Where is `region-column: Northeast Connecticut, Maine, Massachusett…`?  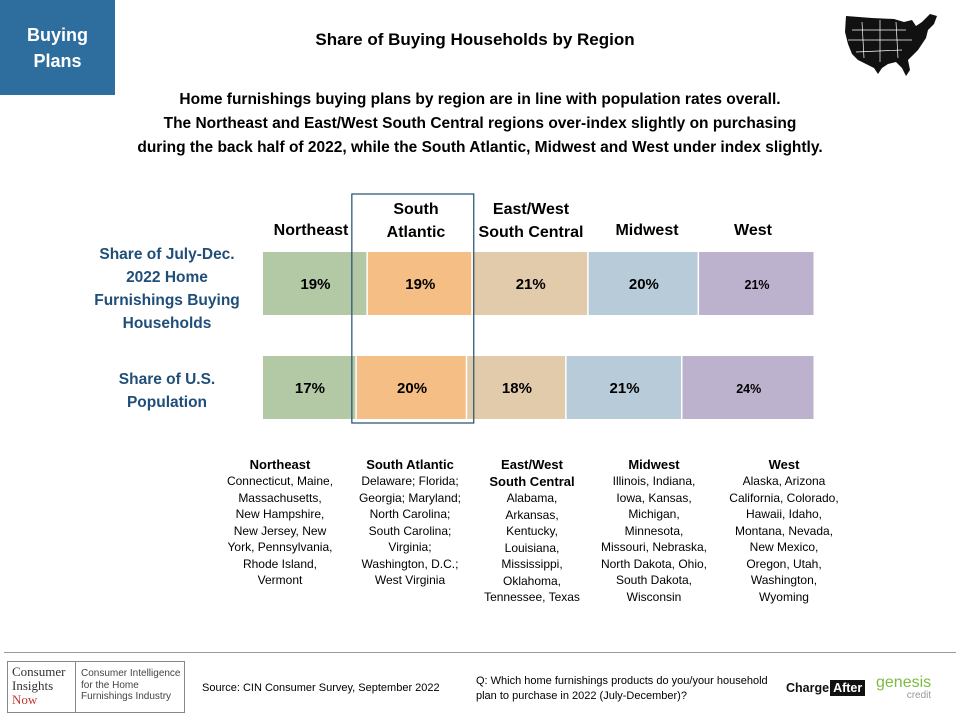 region-column: Northeast Connecticut, Maine, Massachusett… is located at coordinates (280, 522).